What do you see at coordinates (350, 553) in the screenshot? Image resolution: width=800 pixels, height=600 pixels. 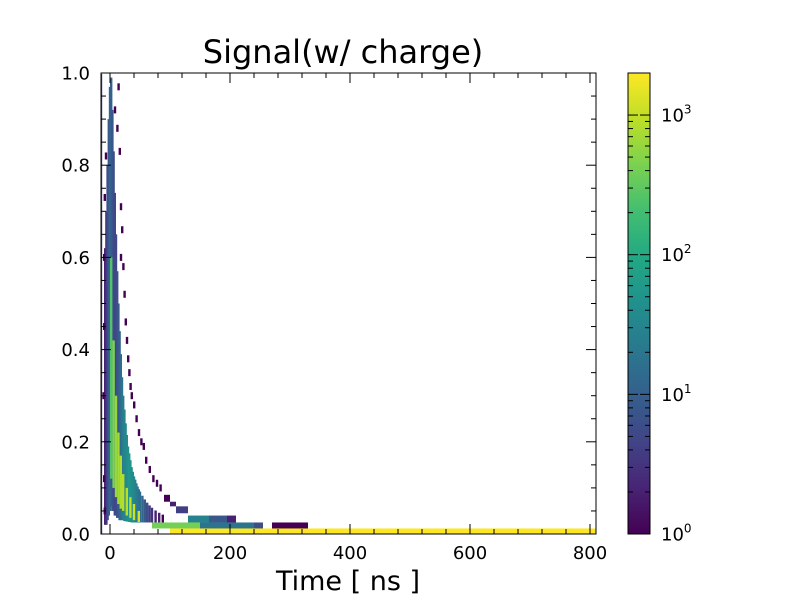 I see `x-tick-label: 400` at bounding box center [350, 553].